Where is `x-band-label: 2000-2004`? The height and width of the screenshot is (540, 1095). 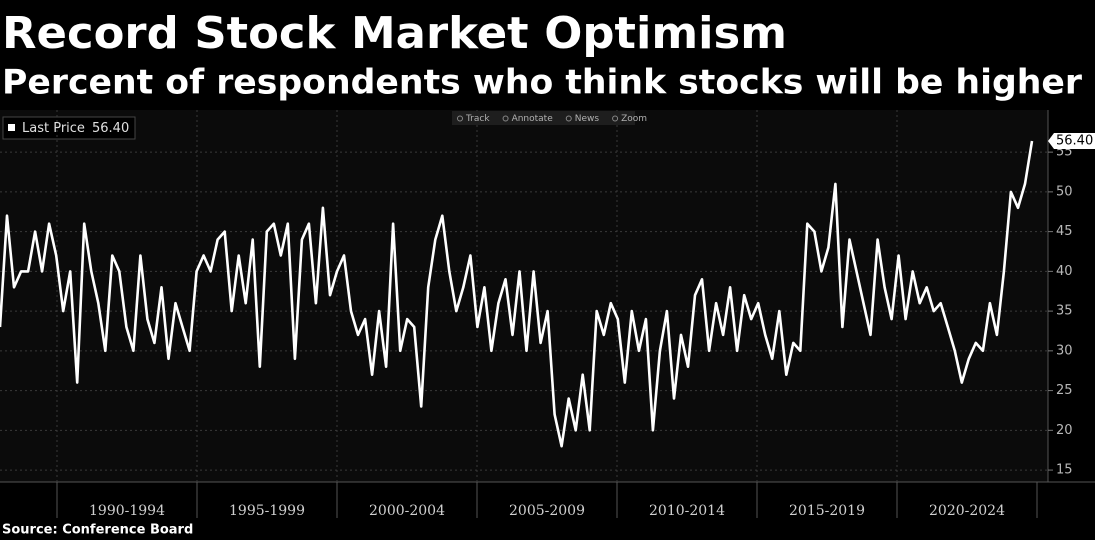 x-band-label: 2000-2004 is located at coordinates (407, 511).